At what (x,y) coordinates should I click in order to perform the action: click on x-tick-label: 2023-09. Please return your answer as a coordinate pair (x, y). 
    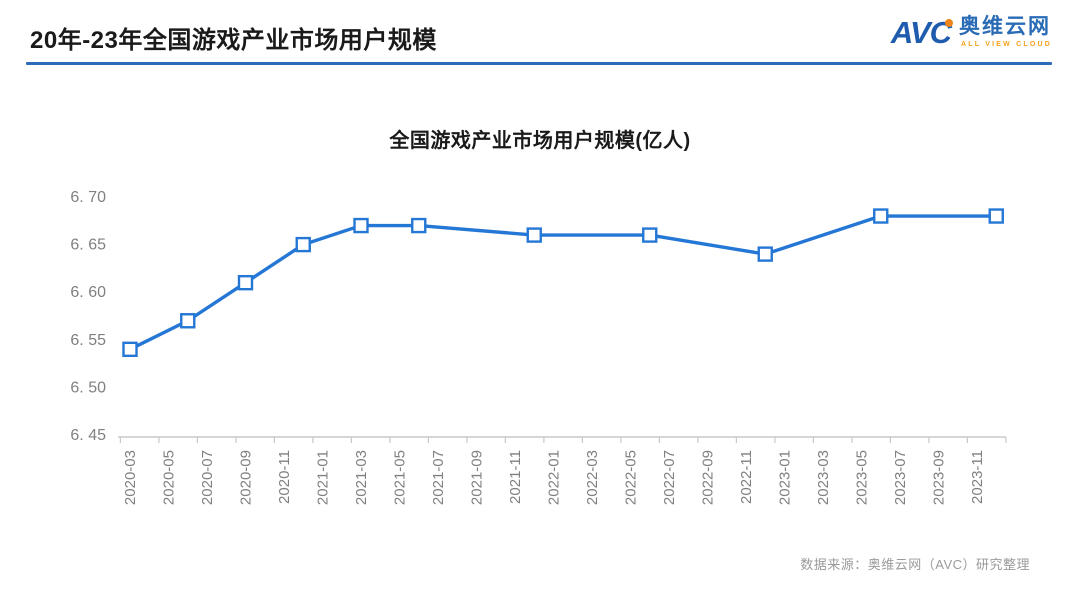
    Looking at the image, I should click on (939, 477).